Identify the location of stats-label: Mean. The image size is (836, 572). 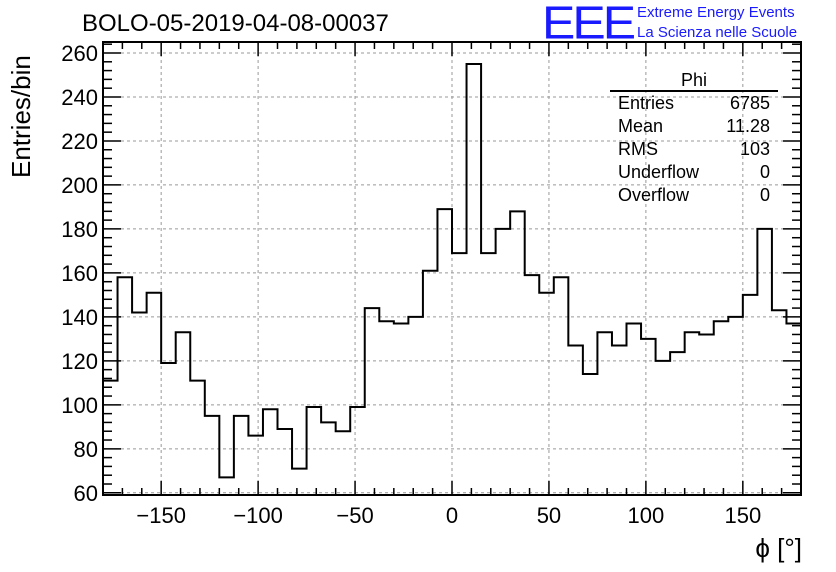
(641, 126).